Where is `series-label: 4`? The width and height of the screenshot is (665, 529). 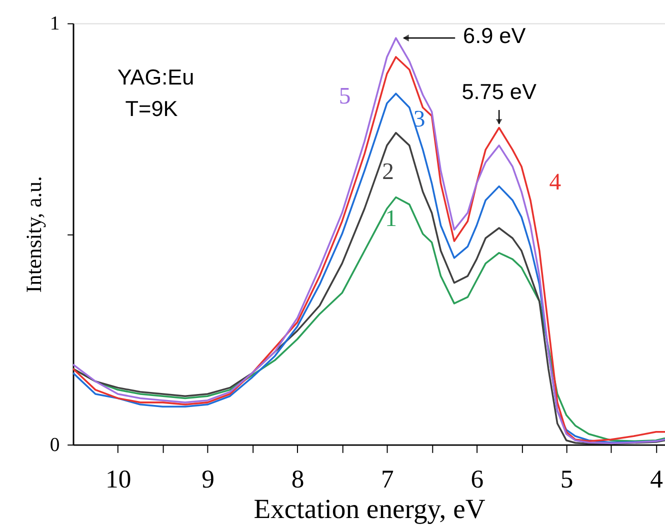
series-label: 4 is located at coordinates (555, 182).